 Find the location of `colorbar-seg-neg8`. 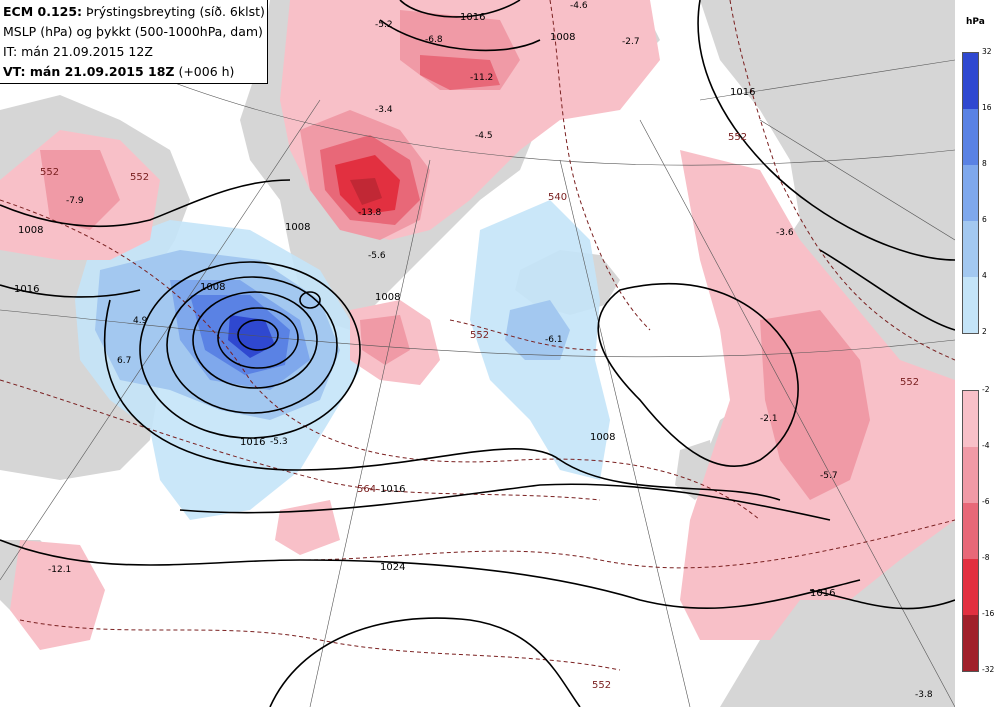

colorbar-seg-neg8 is located at coordinates (970, 587).